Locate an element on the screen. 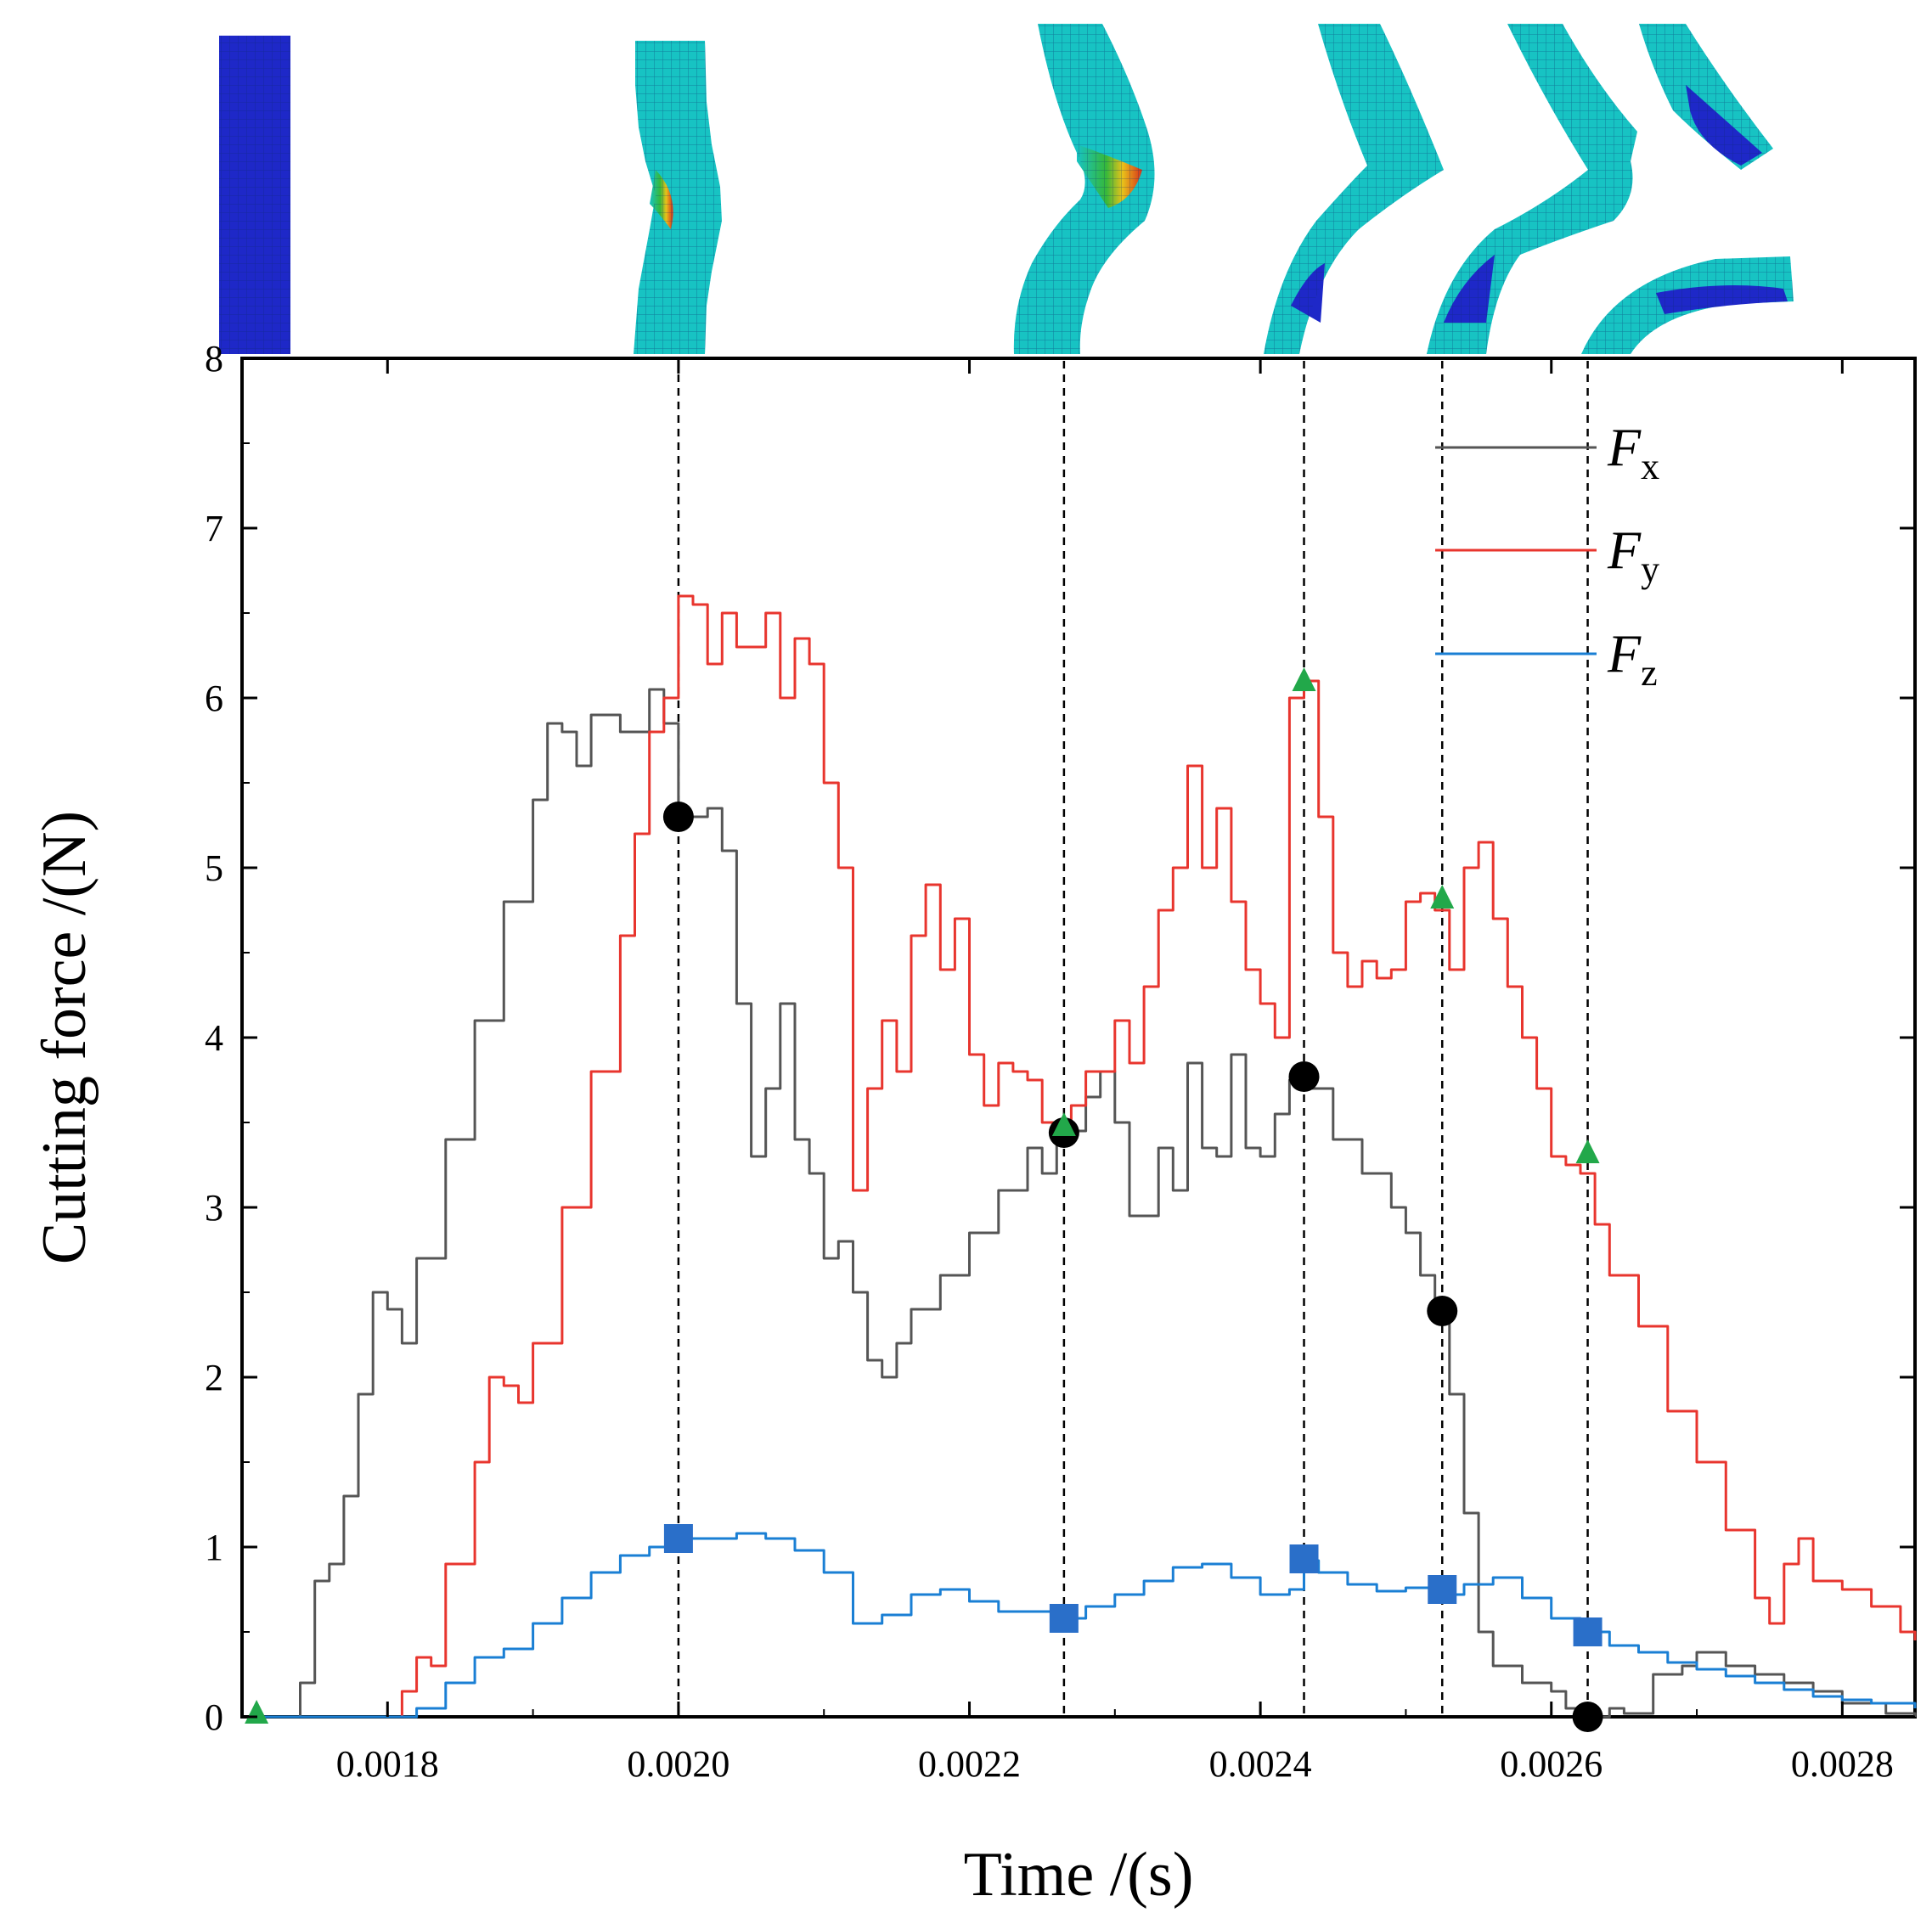 Image resolution: width=1932 pixels, height=1924 pixels. x-tick-label: 0.0018 is located at coordinates (387, 1764).